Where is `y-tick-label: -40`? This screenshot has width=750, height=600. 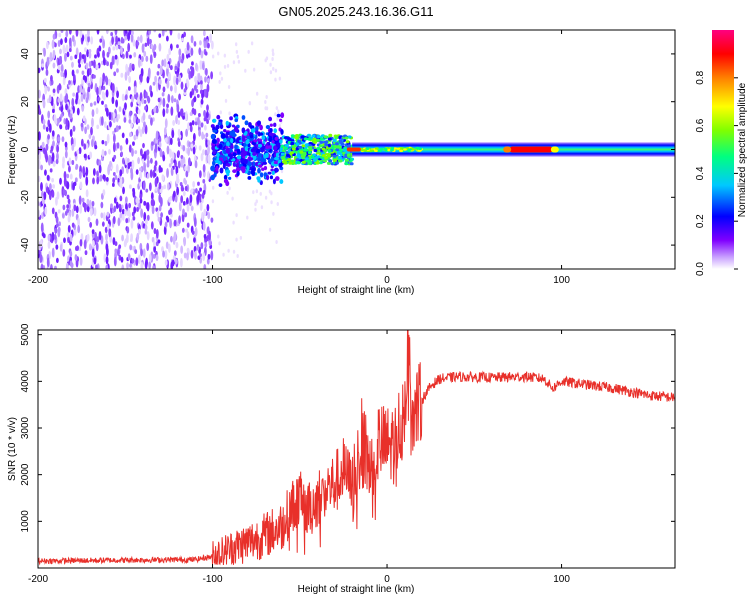
y-tick-label: -40 is located at coordinates (25, 244).